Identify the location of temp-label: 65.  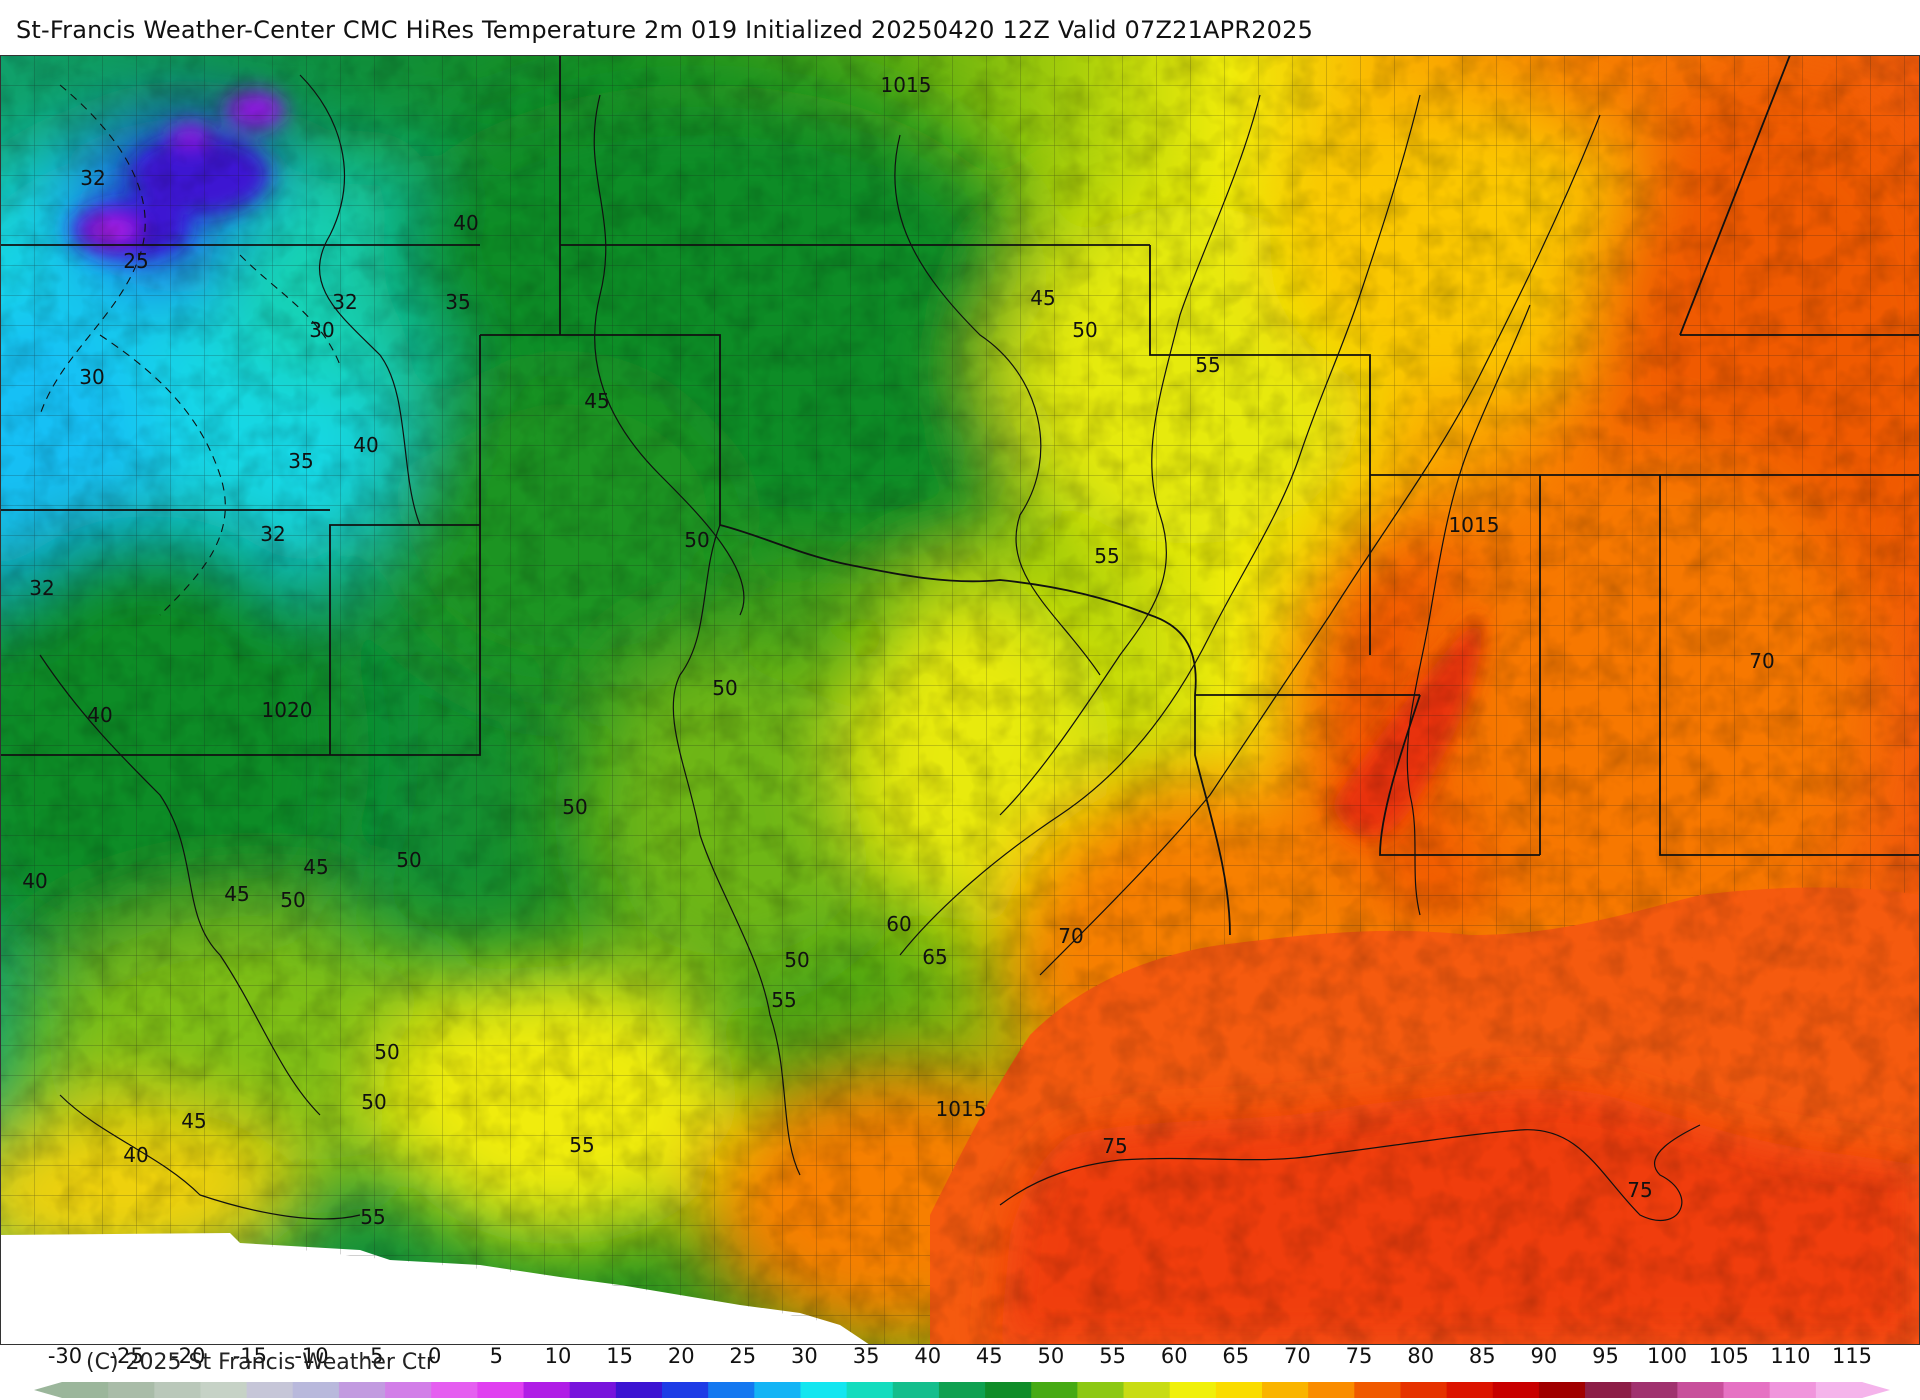
(934, 957).